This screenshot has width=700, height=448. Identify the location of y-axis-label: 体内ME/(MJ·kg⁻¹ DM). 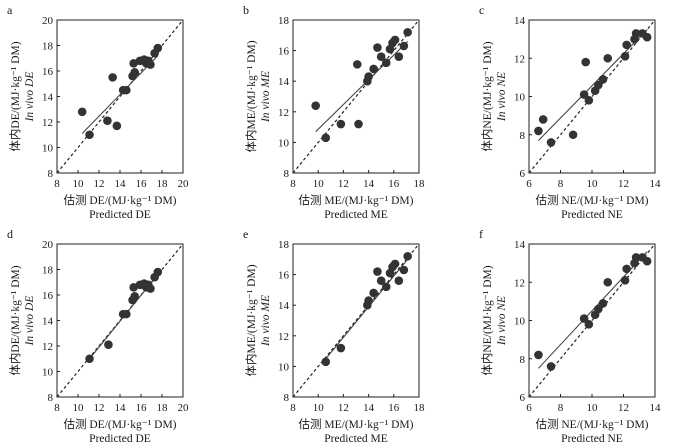
(251, 320).